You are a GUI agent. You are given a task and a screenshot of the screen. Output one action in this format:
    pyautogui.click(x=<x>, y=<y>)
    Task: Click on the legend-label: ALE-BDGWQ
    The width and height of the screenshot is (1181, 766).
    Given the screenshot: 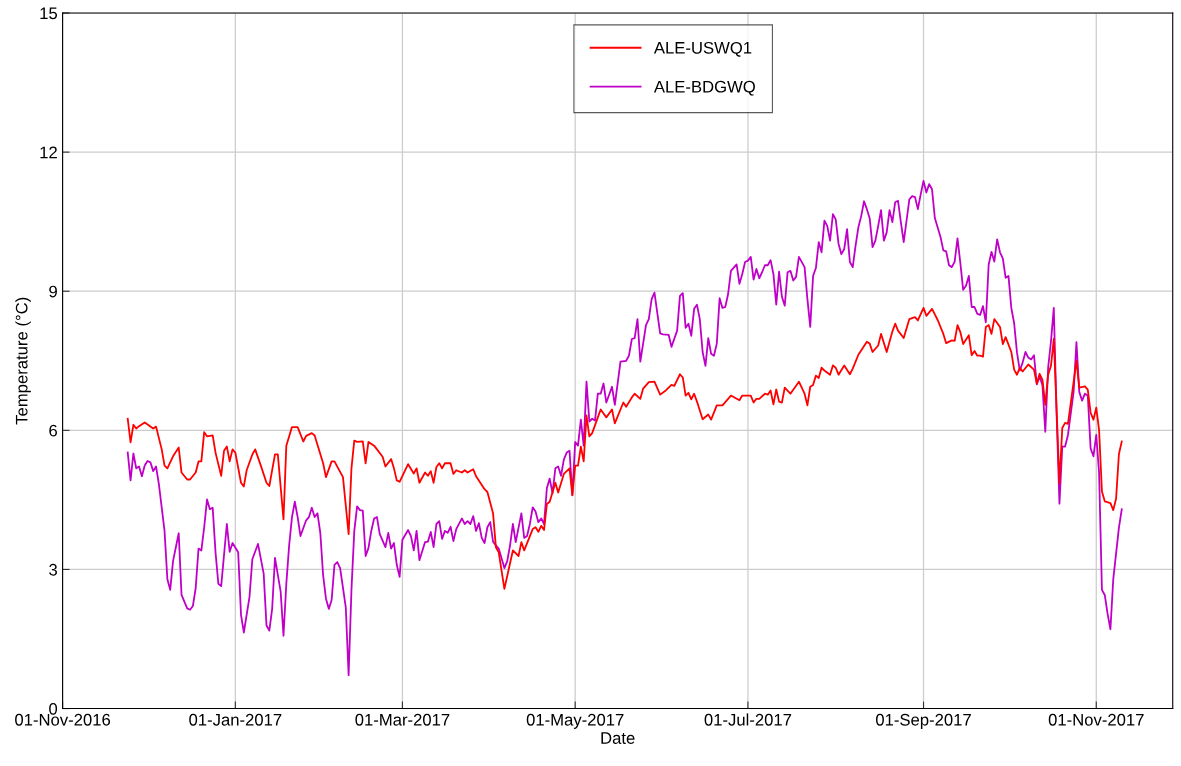 What is the action you would take?
    pyautogui.click(x=704, y=88)
    